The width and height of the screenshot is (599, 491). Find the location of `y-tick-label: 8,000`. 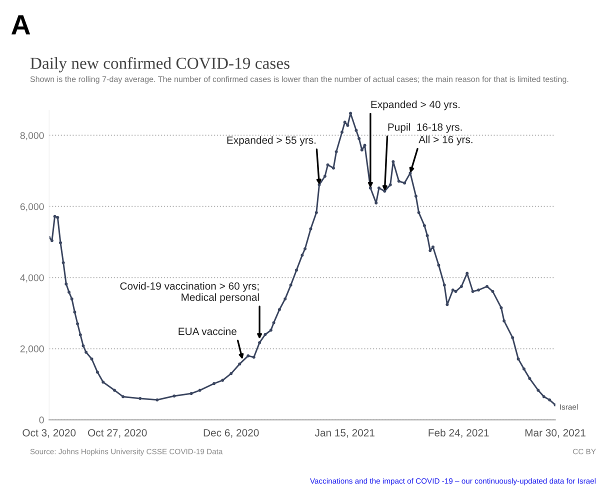

y-tick-label: 8,000 is located at coordinates (32, 136).